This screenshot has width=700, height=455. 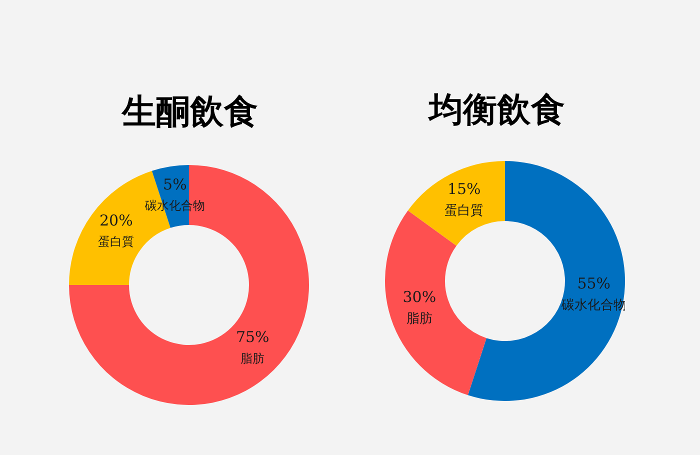 What do you see at coordinates (464, 189) in the screenshot?
I see `data-label: 15%` at bounding box center [464, 189].